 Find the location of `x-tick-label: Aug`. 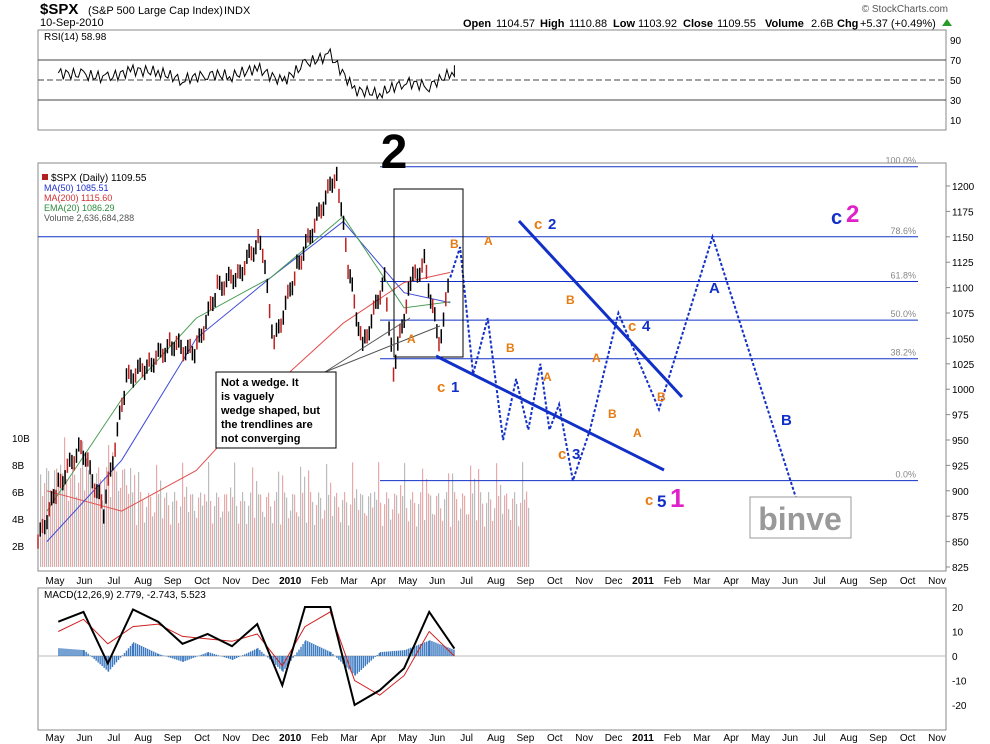

x-tick-label: Aug is located at coordinates (496, 581).